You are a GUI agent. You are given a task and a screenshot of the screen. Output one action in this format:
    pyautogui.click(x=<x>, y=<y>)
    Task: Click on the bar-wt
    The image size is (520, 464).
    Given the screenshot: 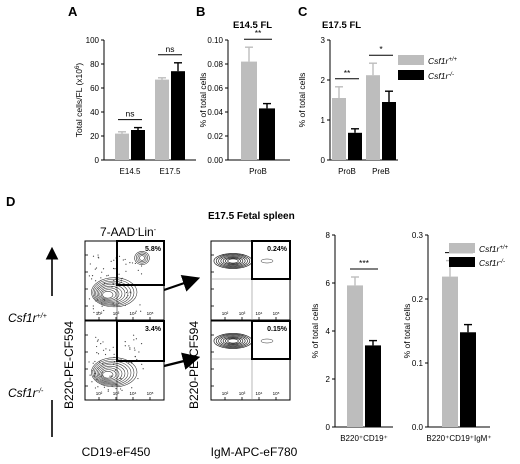 What is the action you would take?
    pyautogui.click(x=355, y=356)
    